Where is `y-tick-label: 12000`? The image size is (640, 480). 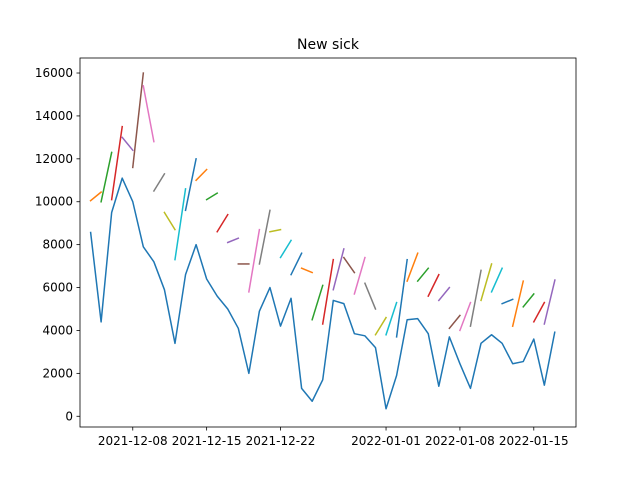 y-tick-label: 12000 is located at coordinates (54, 159).